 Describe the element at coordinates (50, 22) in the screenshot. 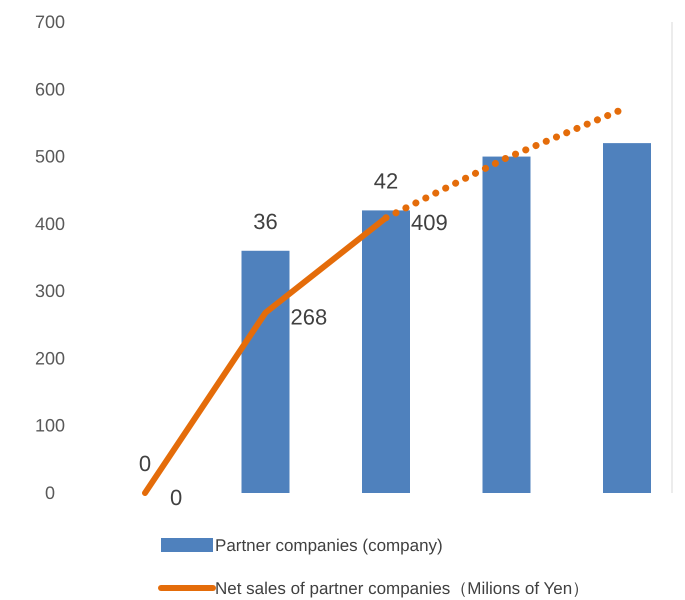

I see `y-tick-label: 700` at that location.